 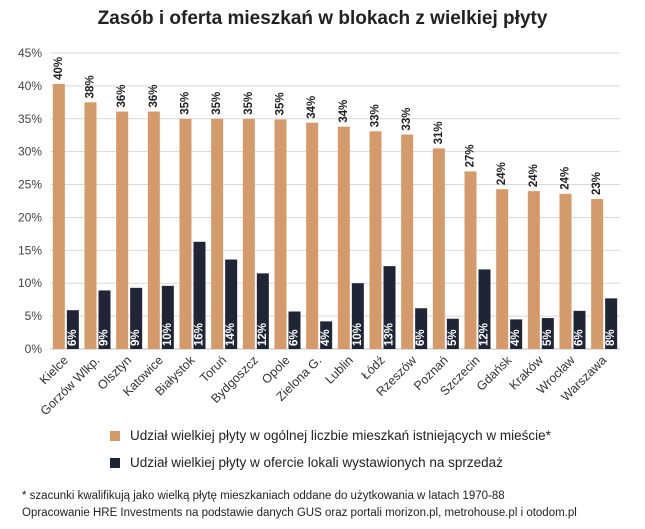 What do you see at coordinates (200, 334) in the screenshot?
I see `data-label-offer: 16%` at bounding box center [200, 334].